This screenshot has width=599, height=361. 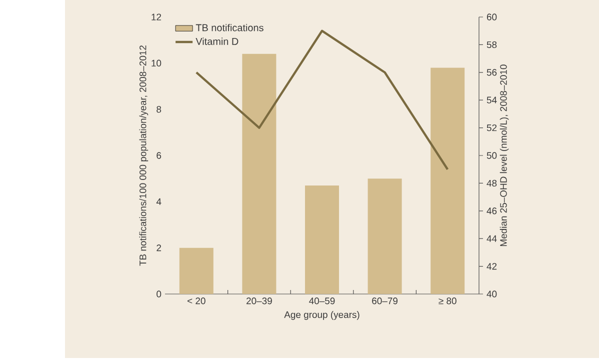 What do you see at coordinates (159, 109) in the screenshot?
I see `y-tick-label: 8` at bounding box center [159, 109].